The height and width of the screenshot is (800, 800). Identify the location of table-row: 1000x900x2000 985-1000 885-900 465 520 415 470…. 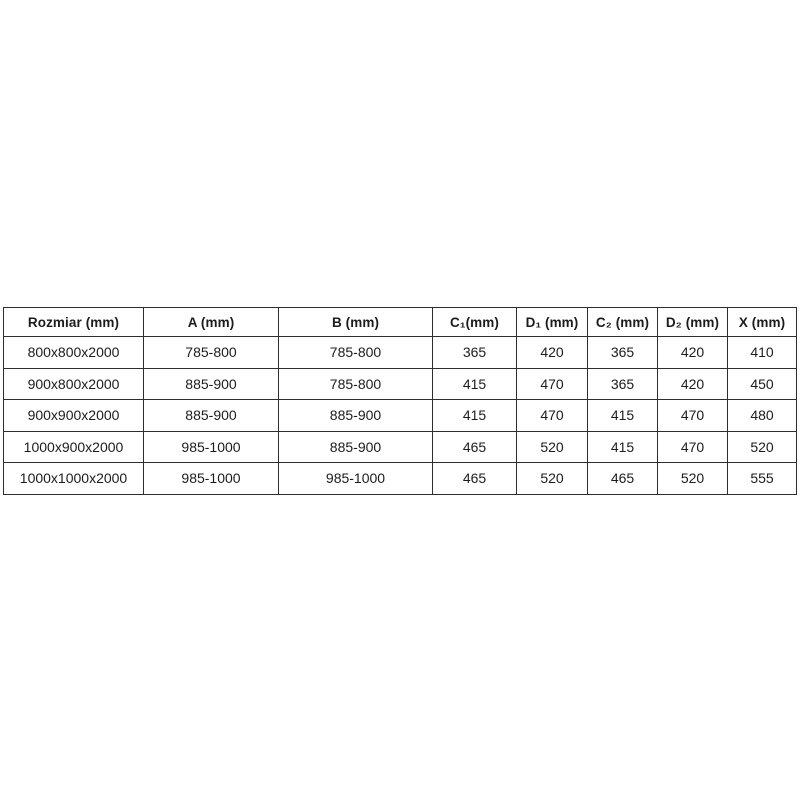
(400, 446).